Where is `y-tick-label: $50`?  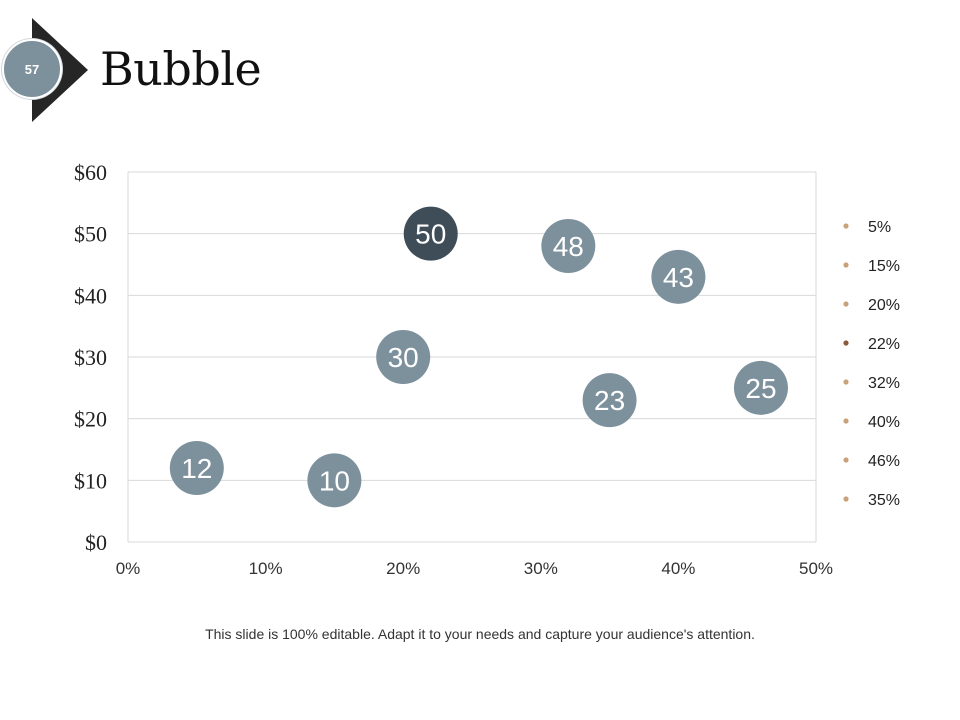 y-tick-label: $50 is located at coordinates (90, 234).